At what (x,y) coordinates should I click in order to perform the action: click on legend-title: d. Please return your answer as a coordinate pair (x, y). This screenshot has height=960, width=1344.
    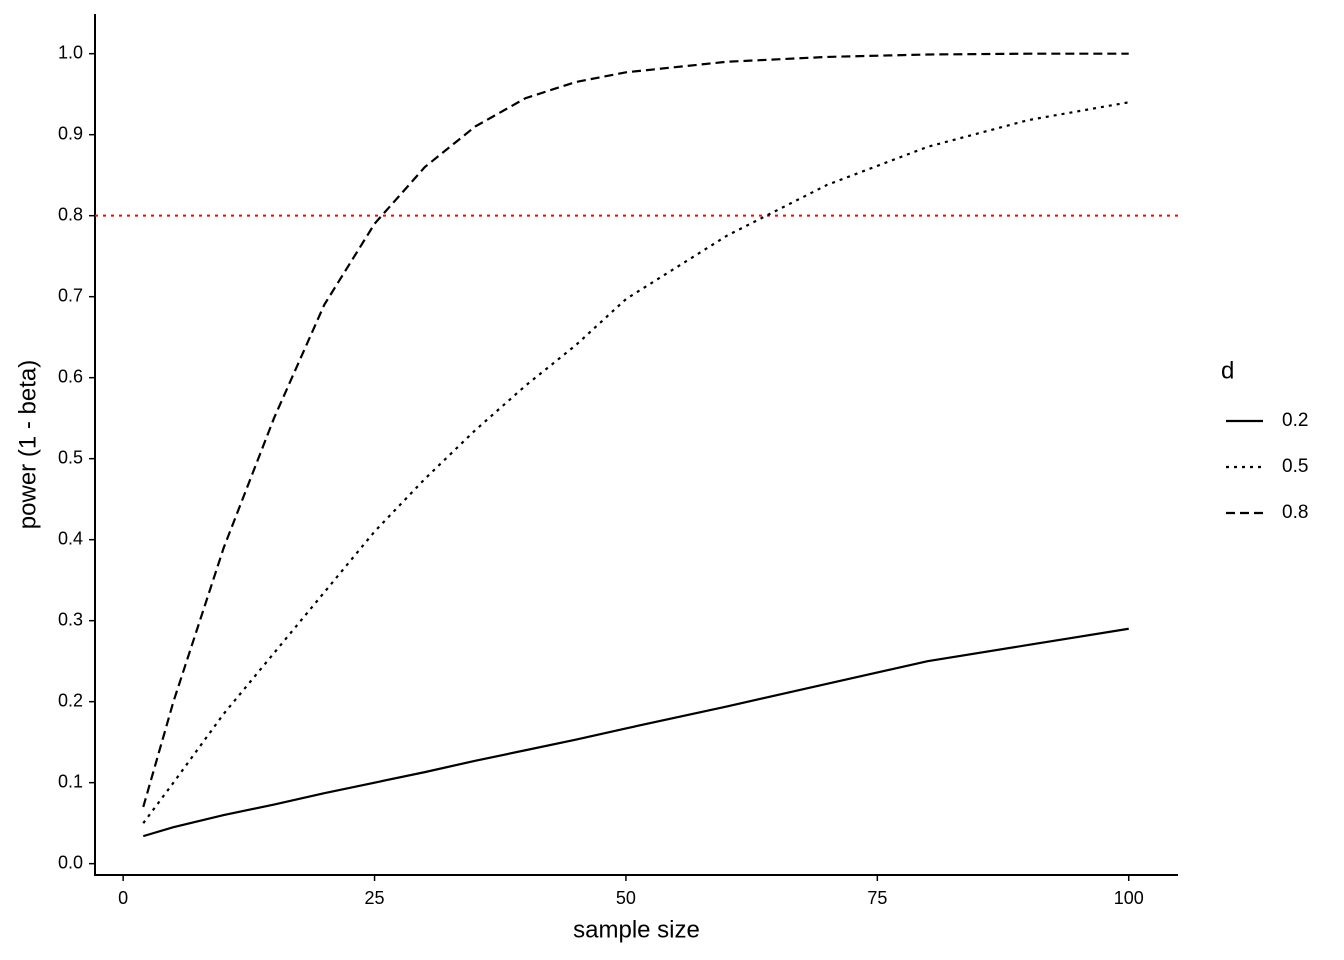
    Looking at the image, I should click on (1227, 370).